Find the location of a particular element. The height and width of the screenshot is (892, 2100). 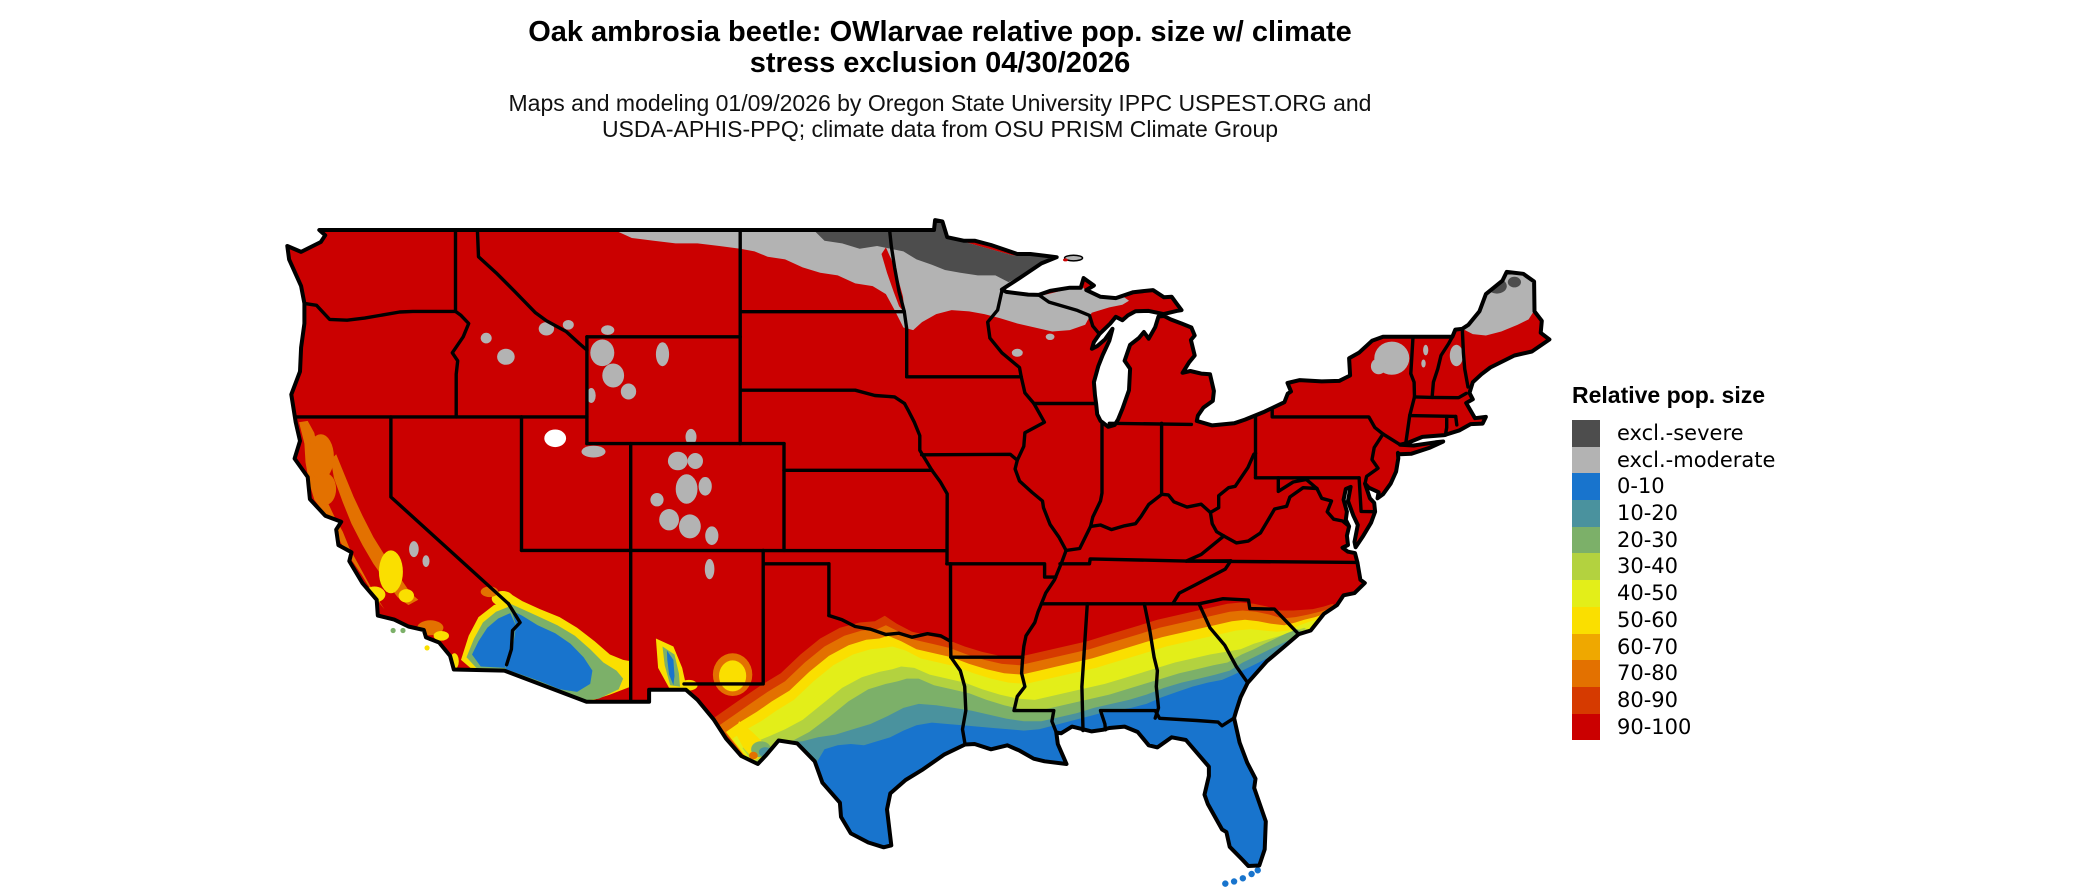

legend-row: 60-70 is located at coordinates (1732, 647).